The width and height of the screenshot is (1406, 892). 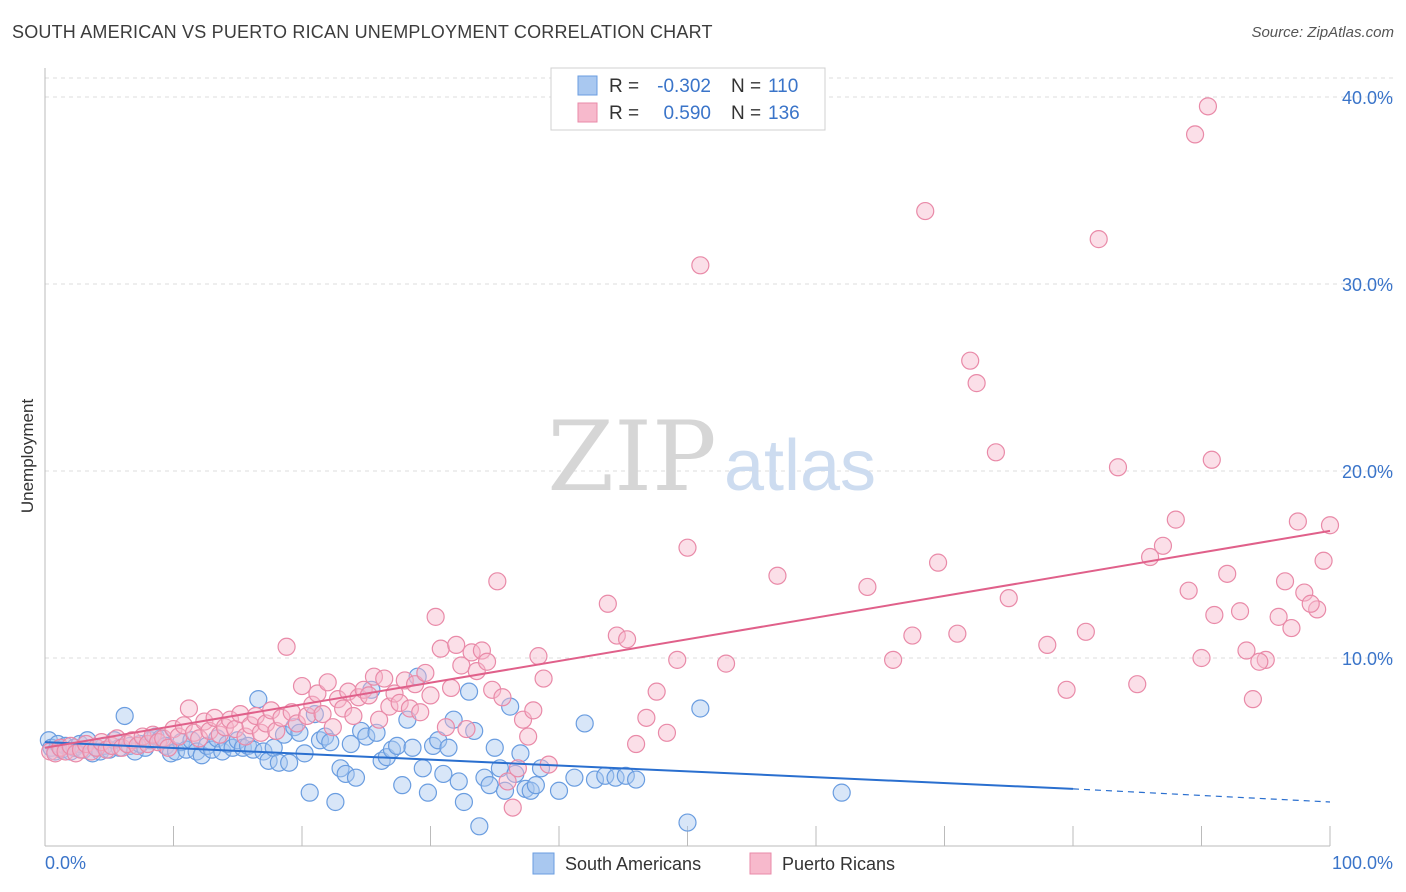 What do you see at coordinates (800, 466) in the screenshot?
I see `watermark-atlas: atlas` at bounding box center [800, 466].